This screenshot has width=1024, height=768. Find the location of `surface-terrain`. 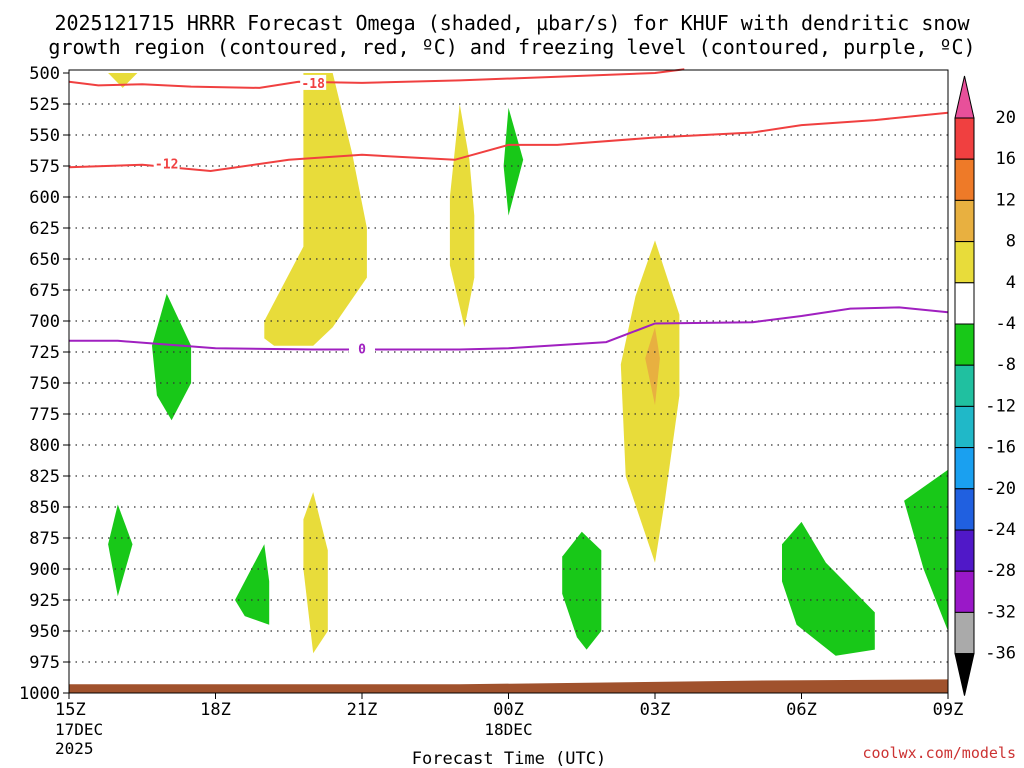

surface-terrain is located at coordinates (508, 686).